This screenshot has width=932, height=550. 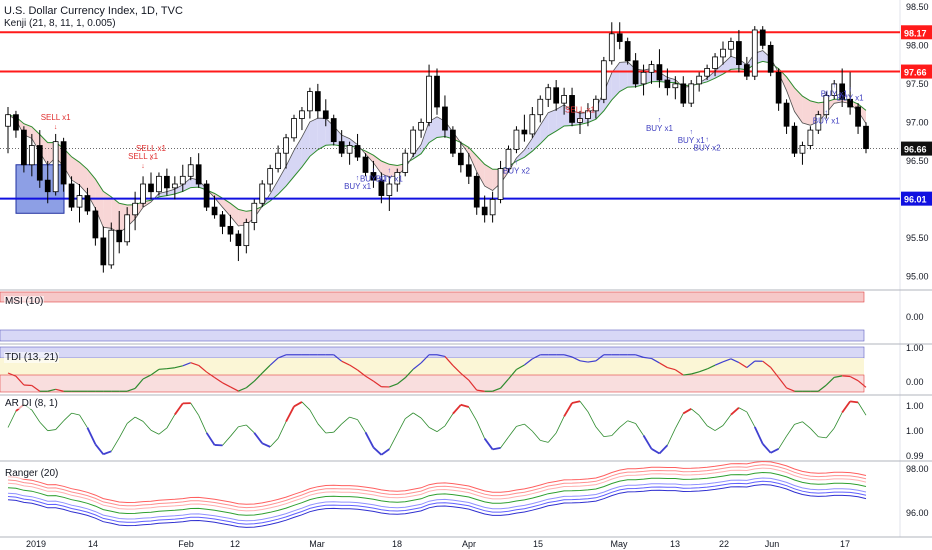 I want to click on ranger-pane: 98.00 96.00, so click(x=468, y=494).